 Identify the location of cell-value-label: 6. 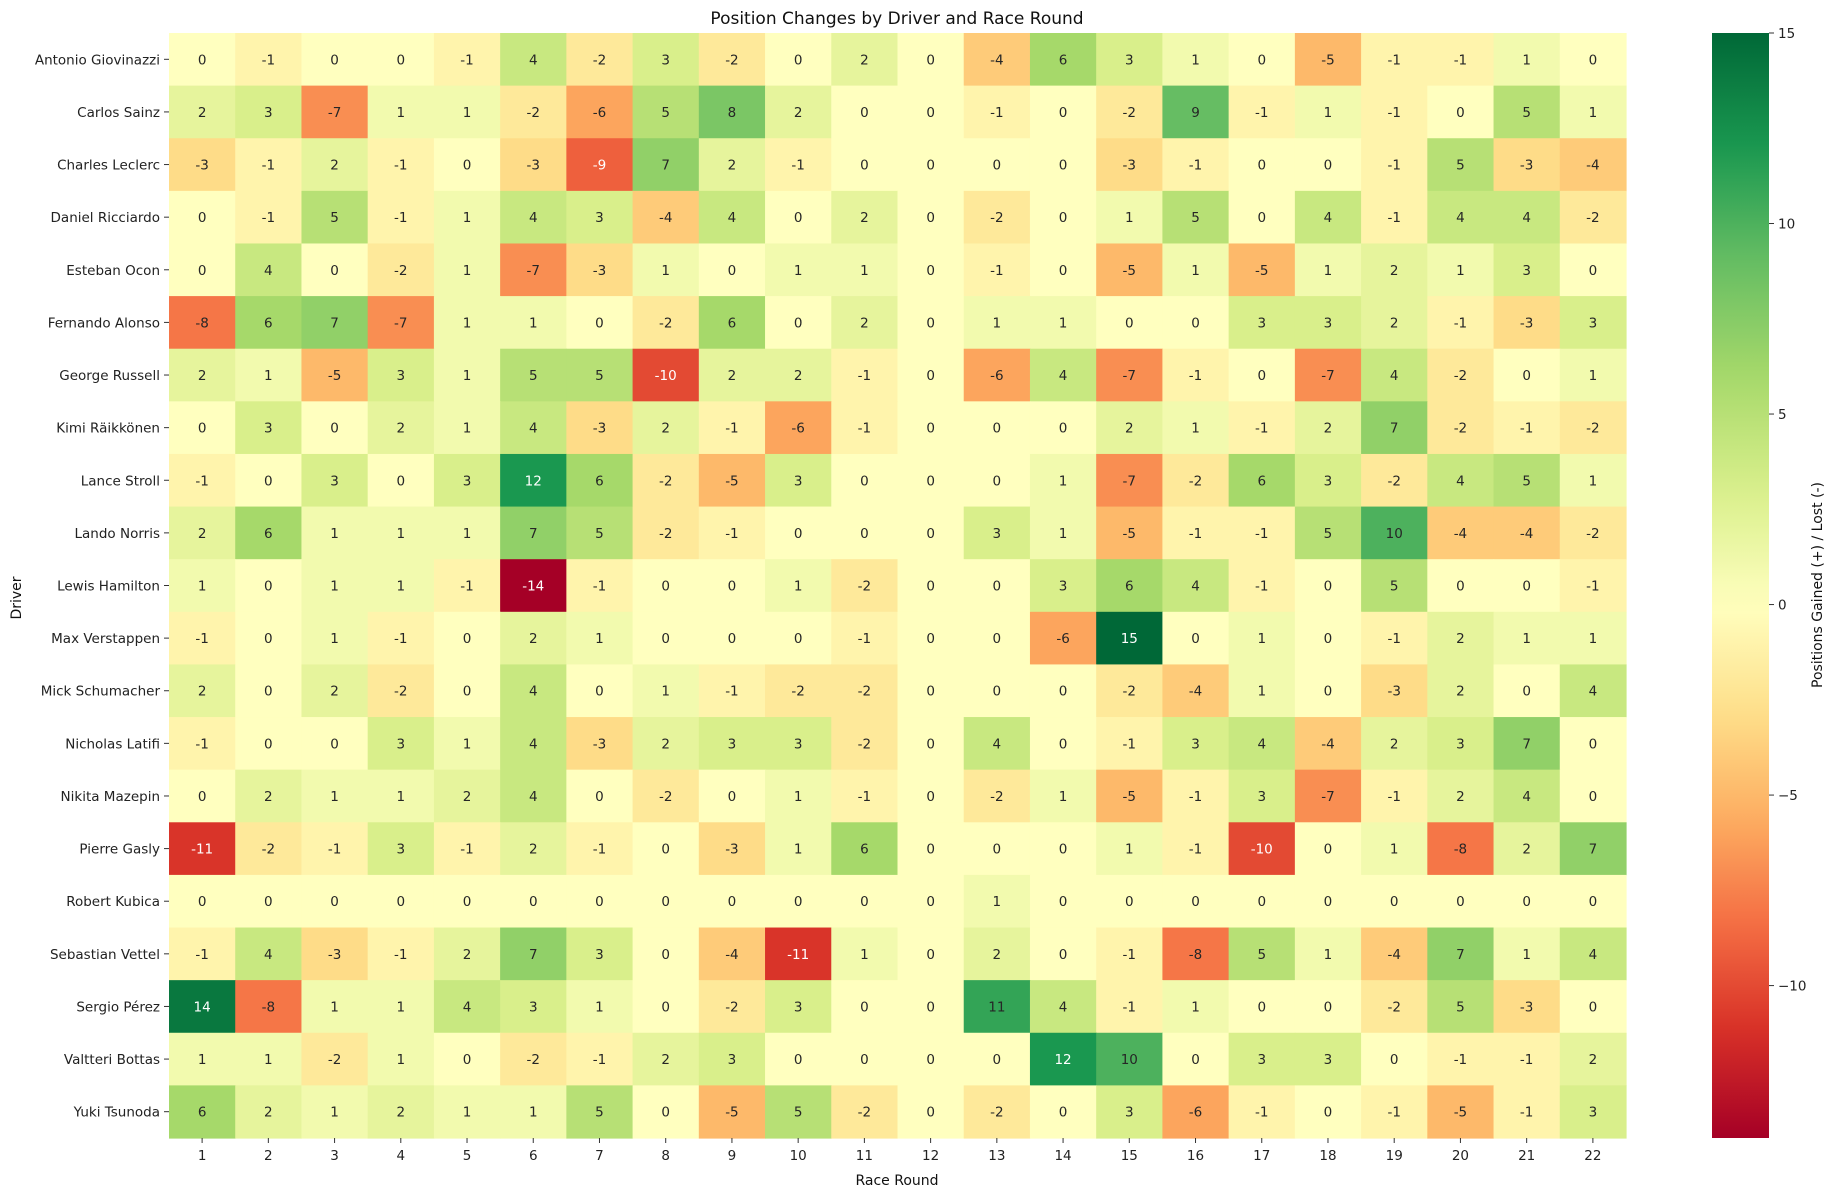
(268, 534).